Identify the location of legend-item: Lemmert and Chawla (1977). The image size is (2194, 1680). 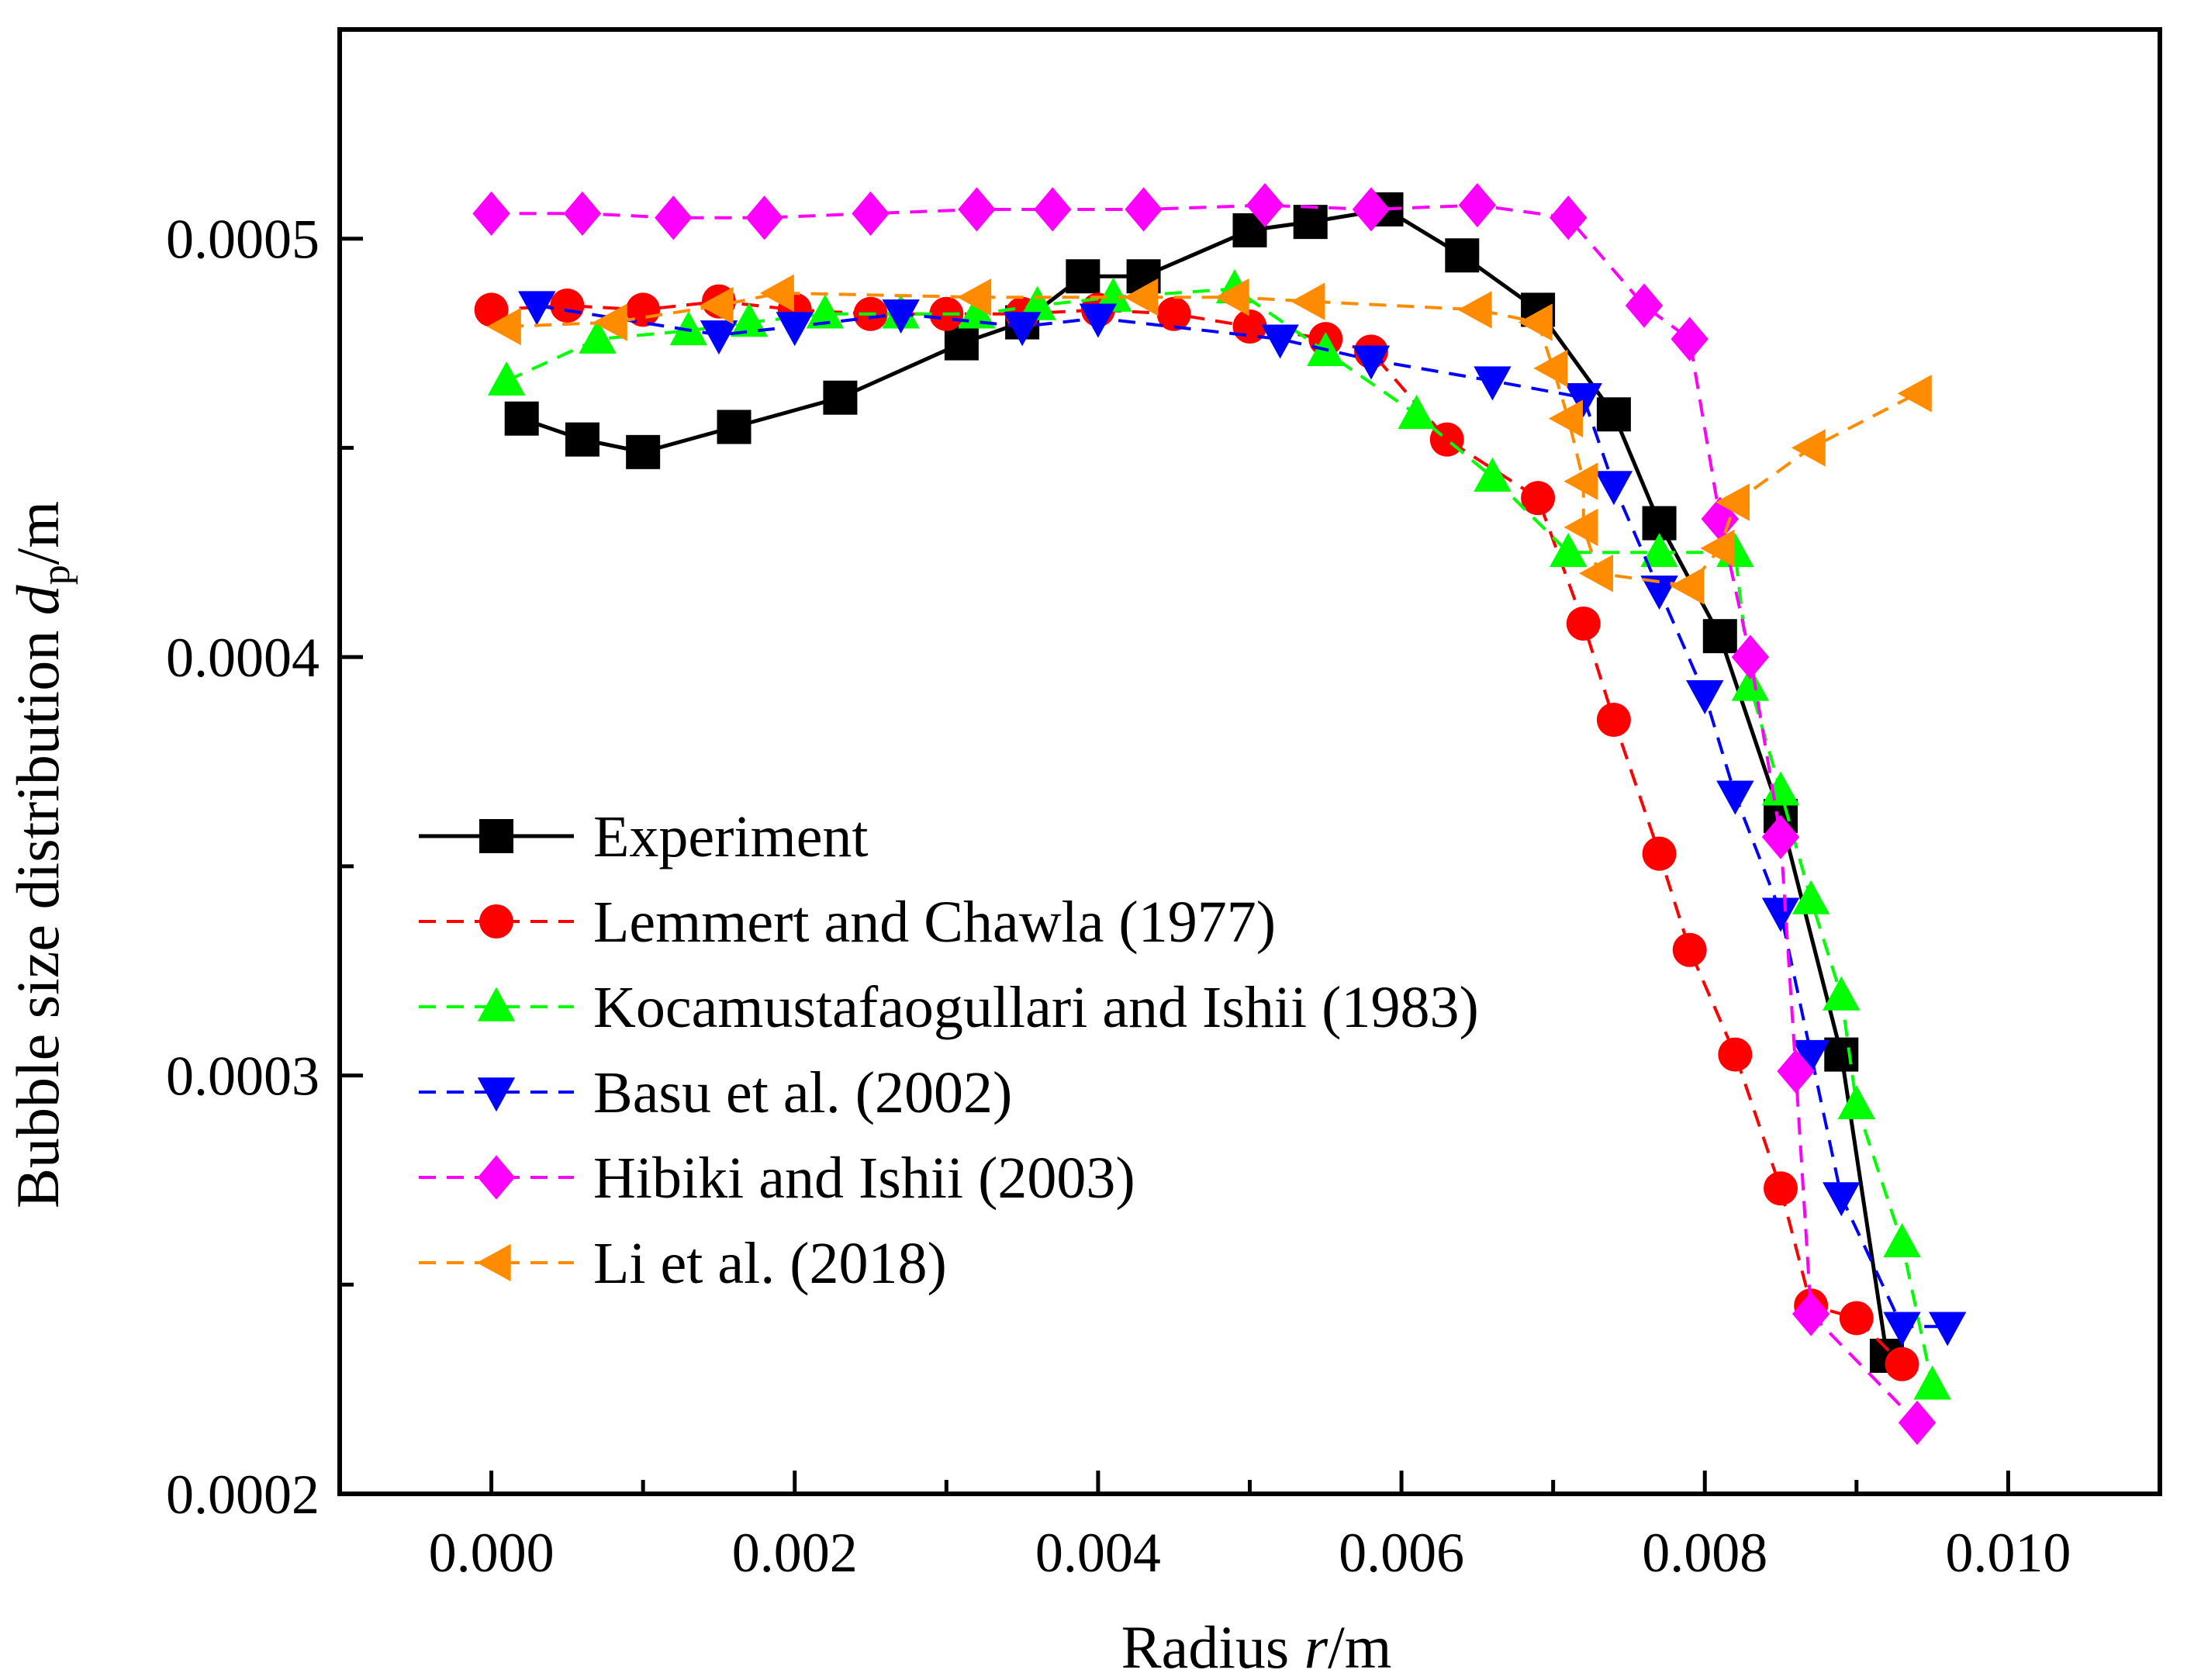
(848, 923).